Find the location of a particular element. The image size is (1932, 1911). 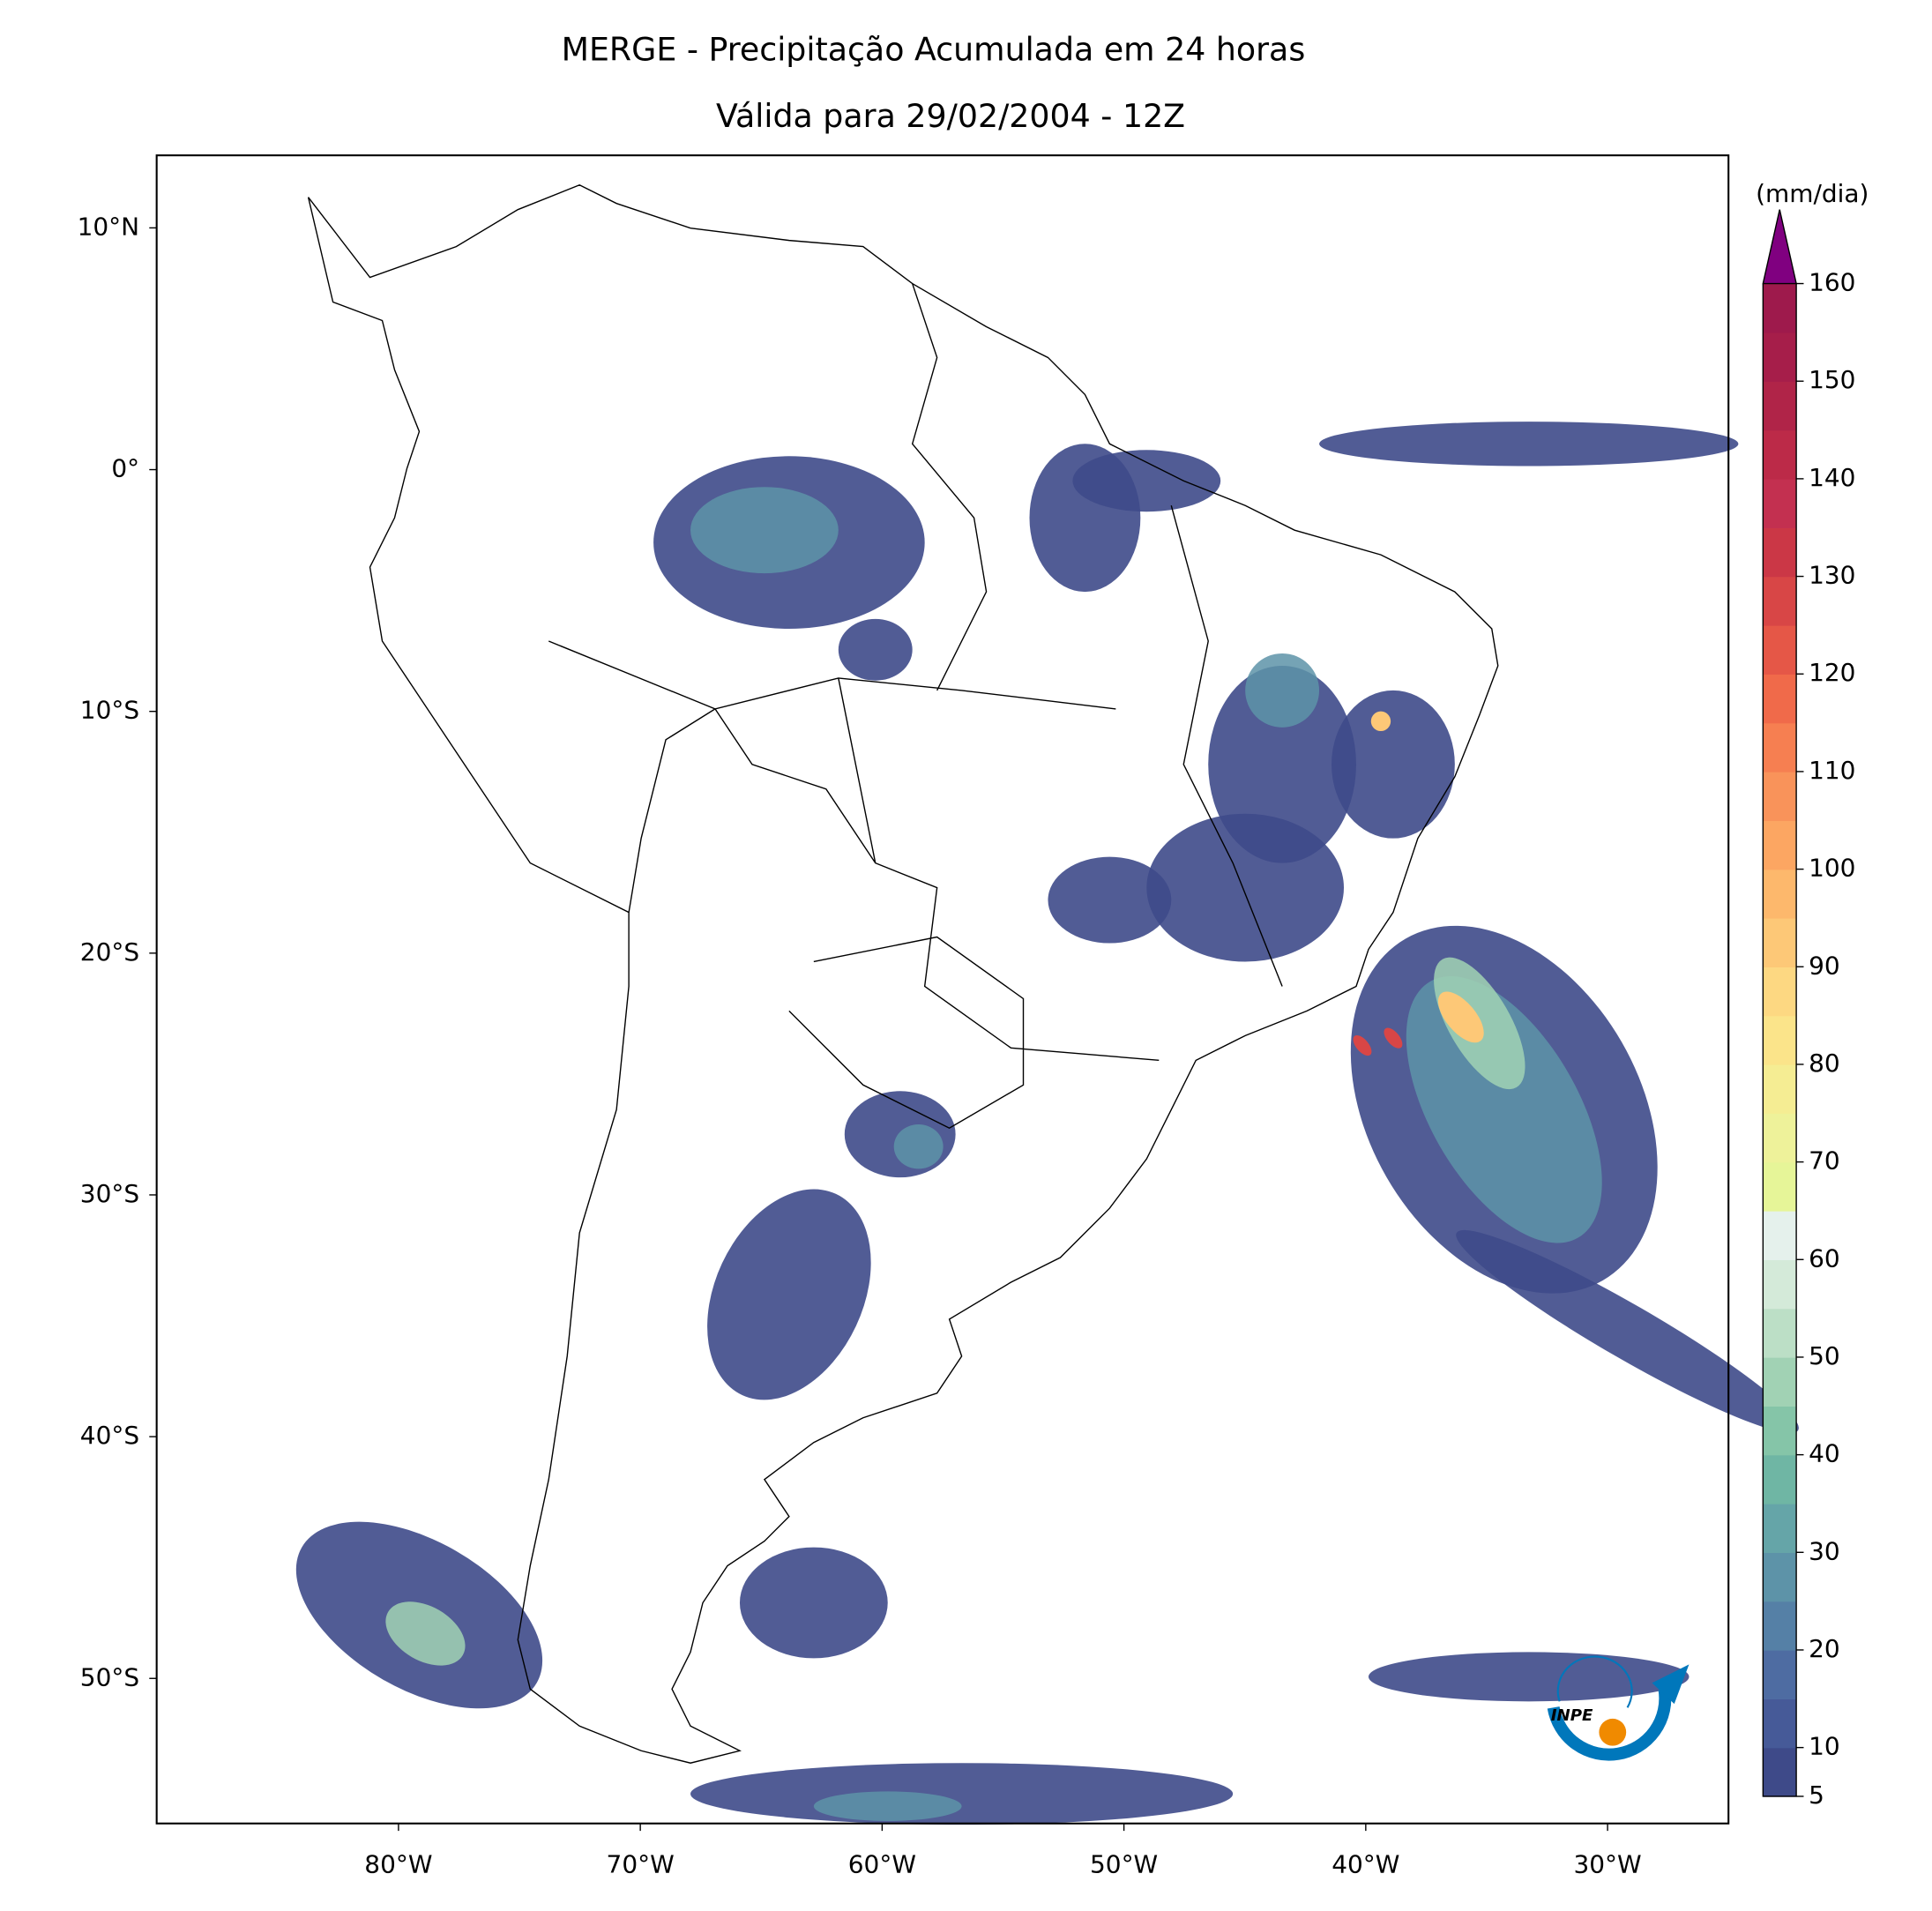

x-tick-label: 70°W is located at coordinates (641, 1864).